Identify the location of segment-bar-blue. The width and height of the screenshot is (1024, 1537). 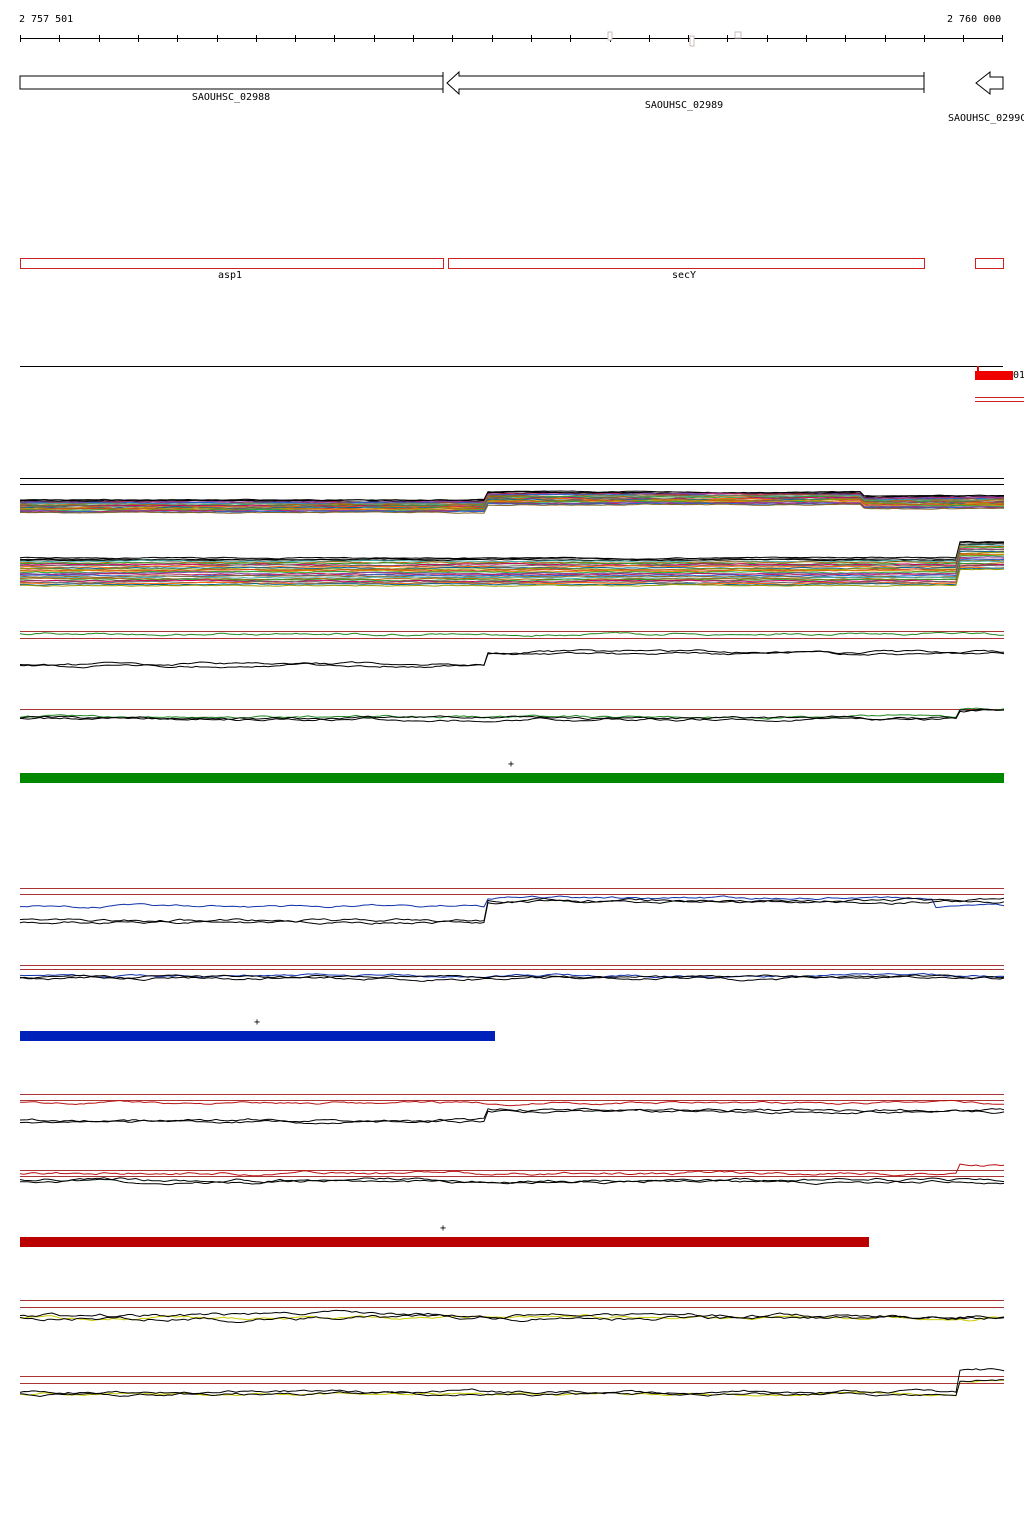
(257, 1036).